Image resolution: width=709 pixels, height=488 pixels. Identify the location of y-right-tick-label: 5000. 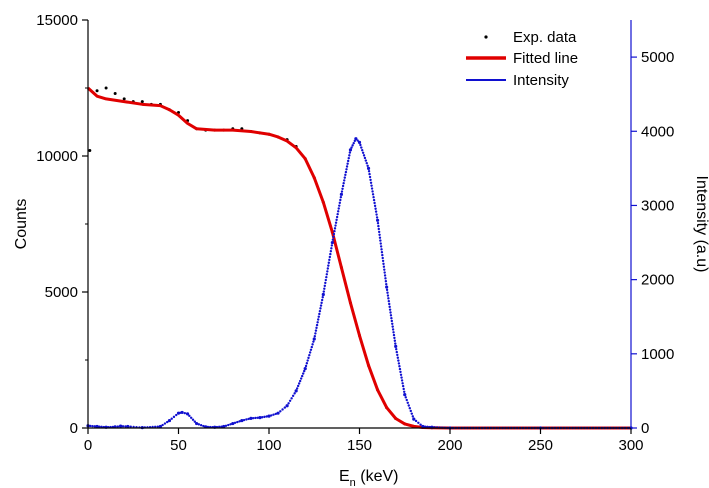
(657, 57).